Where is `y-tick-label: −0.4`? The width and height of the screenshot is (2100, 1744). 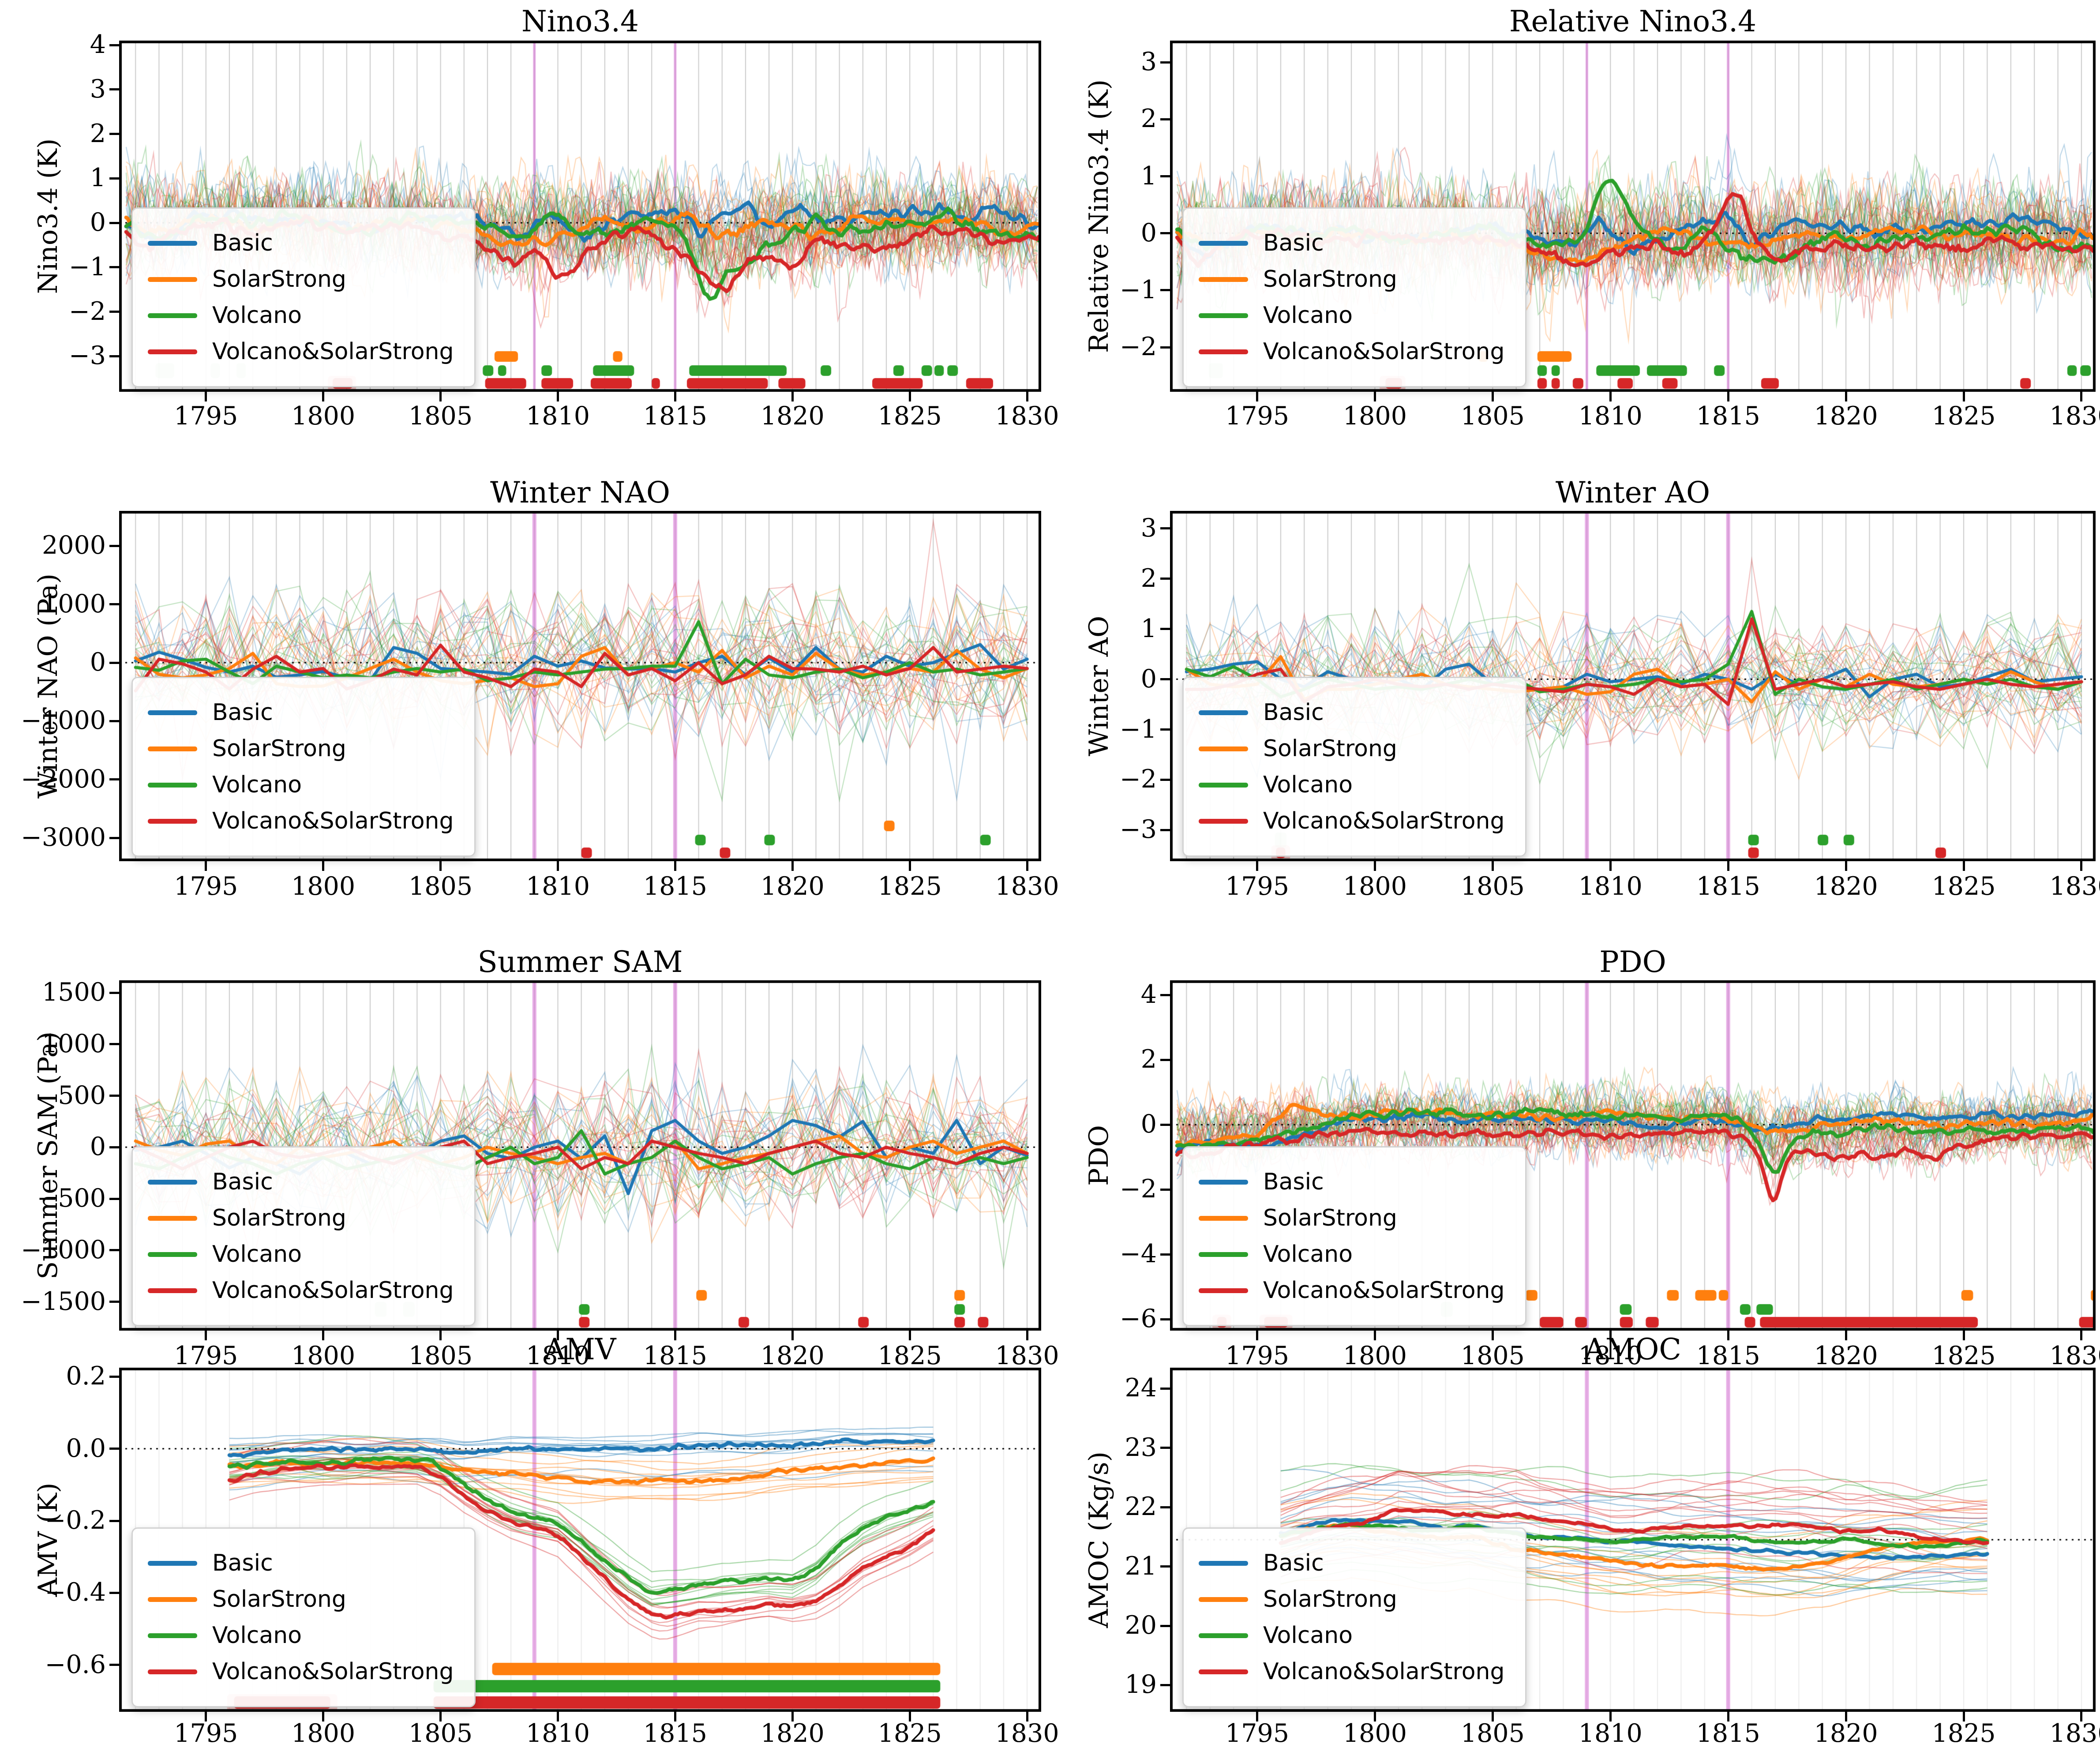 y-tick-label: −0.4 is located at coordinates (75, 1593).